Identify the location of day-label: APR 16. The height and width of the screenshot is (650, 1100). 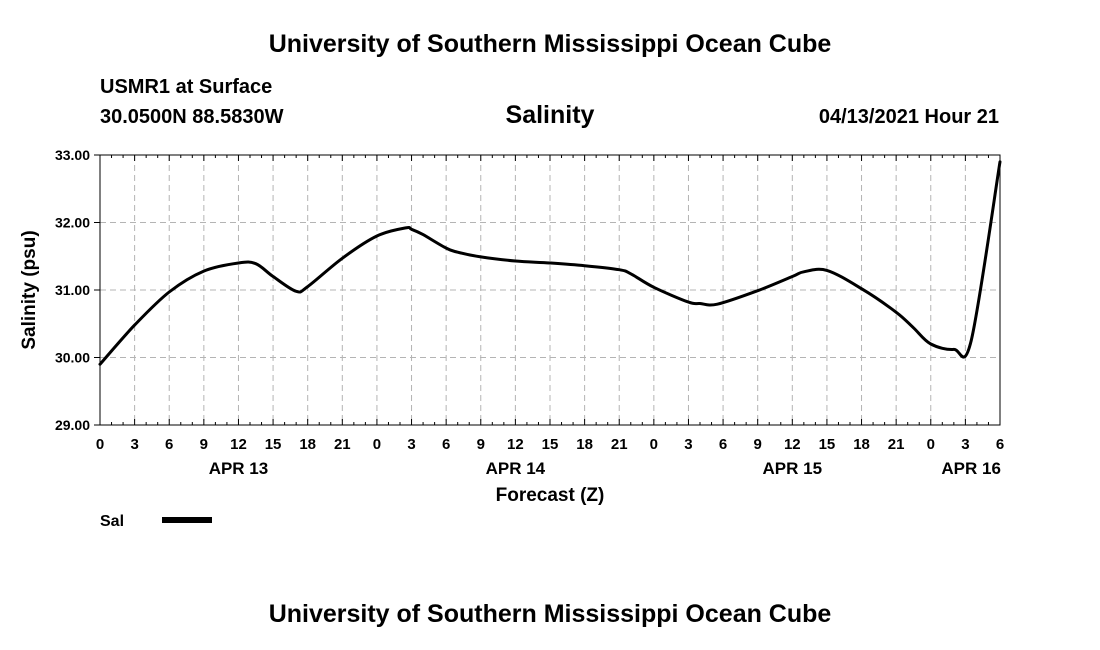
(971, 468).